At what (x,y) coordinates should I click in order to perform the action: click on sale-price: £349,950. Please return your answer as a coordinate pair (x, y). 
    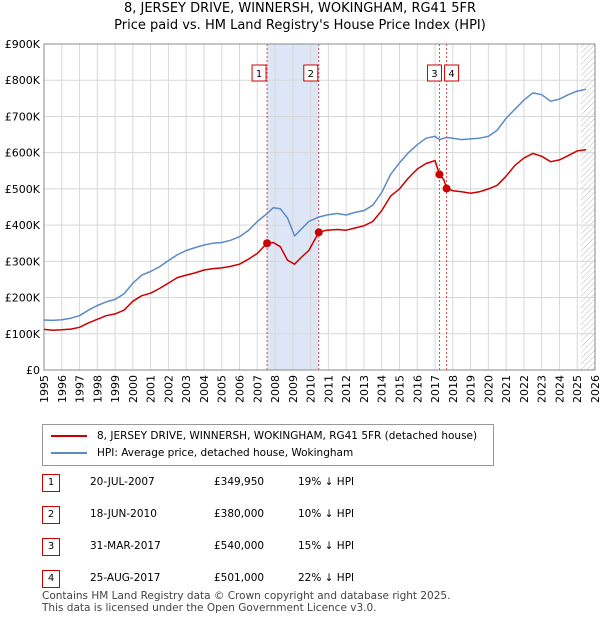
    Looking at the image, I should click on (239, 482).